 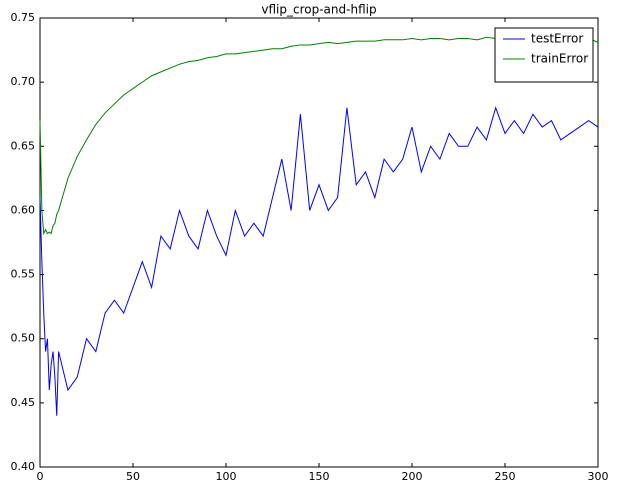 What do you see at coordinates (23, 145) in the screenshot?
I see `y-tick-label: 0.65` at bounding box center [23, 145].